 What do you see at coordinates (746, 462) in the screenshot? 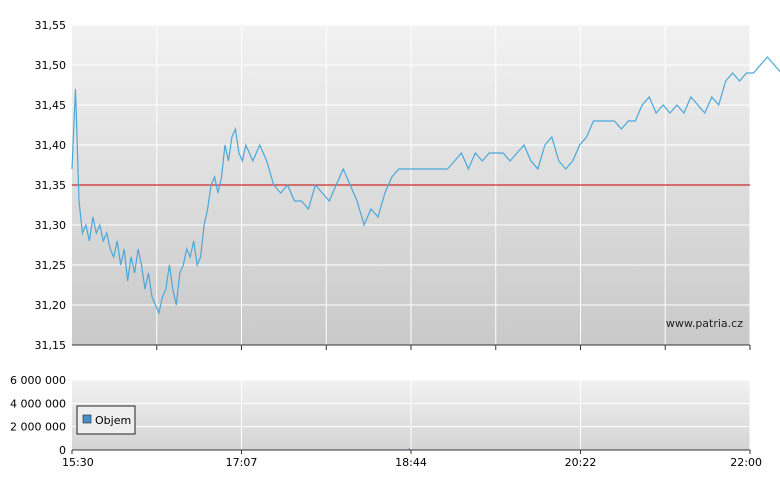
I see `x-tick-label: 22:00` at bounding box center [746, 462].